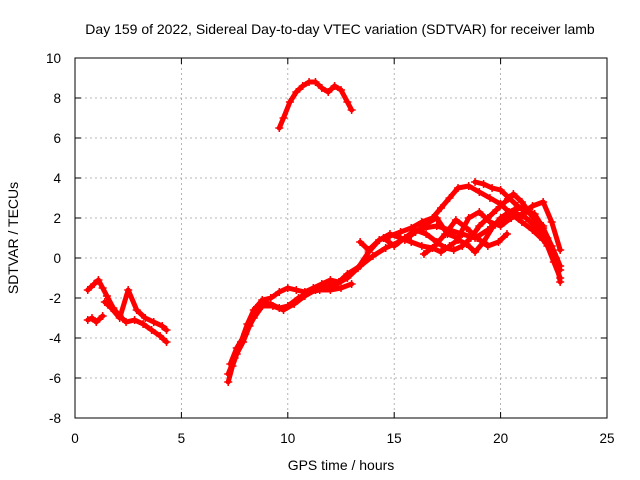 This screenshot has width=640, height=480. Describe the element at coordinates (394, 438) in the screenshot. I see `x-tick-label: 15` at that location.